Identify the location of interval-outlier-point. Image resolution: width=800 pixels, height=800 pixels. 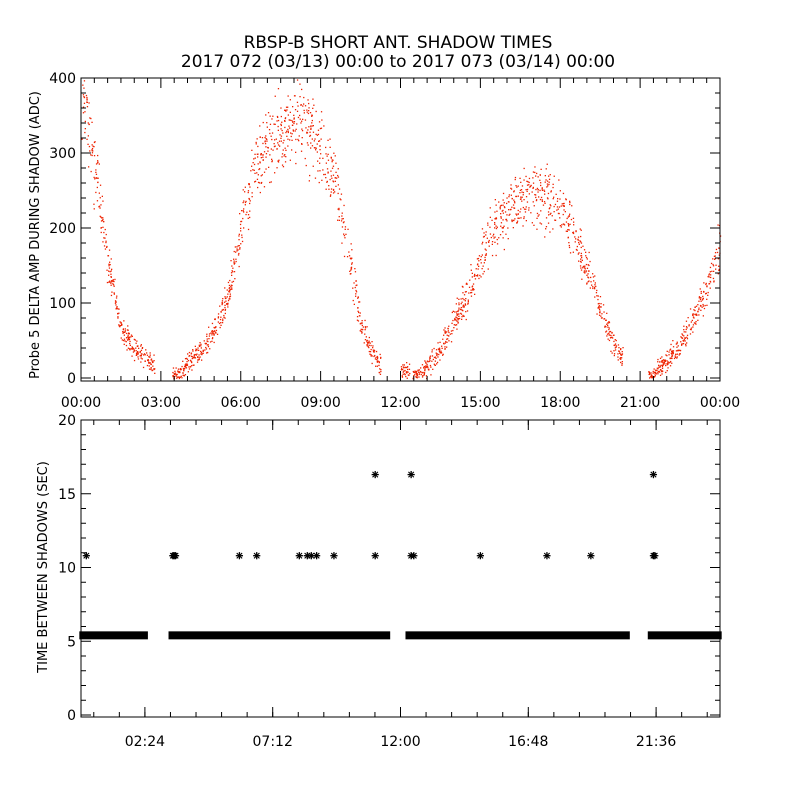
(547, 556).